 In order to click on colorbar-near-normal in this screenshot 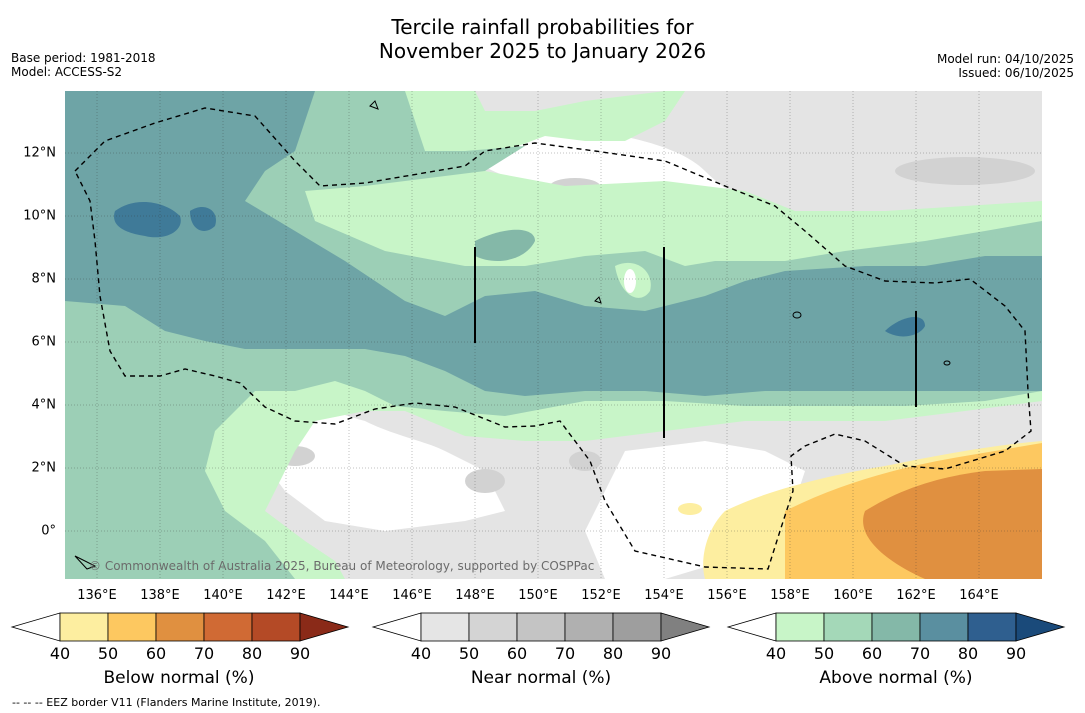, I will do `click(541, 627)`.